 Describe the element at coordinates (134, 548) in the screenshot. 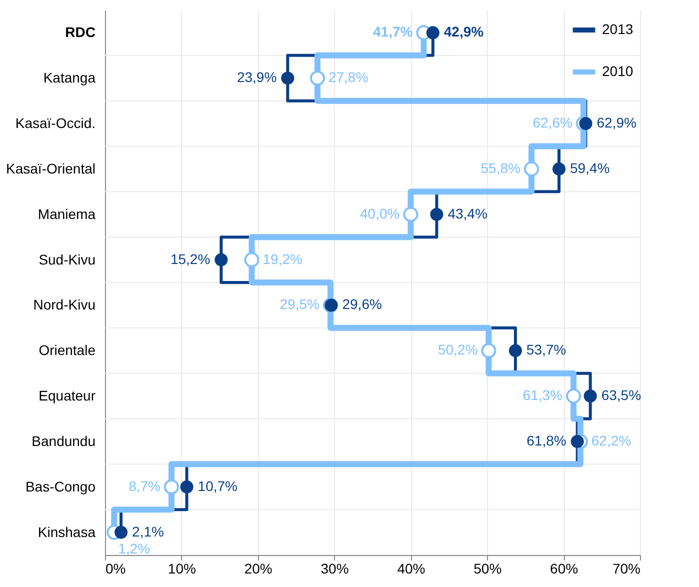

I see `data-label: 1,2%` at that location.